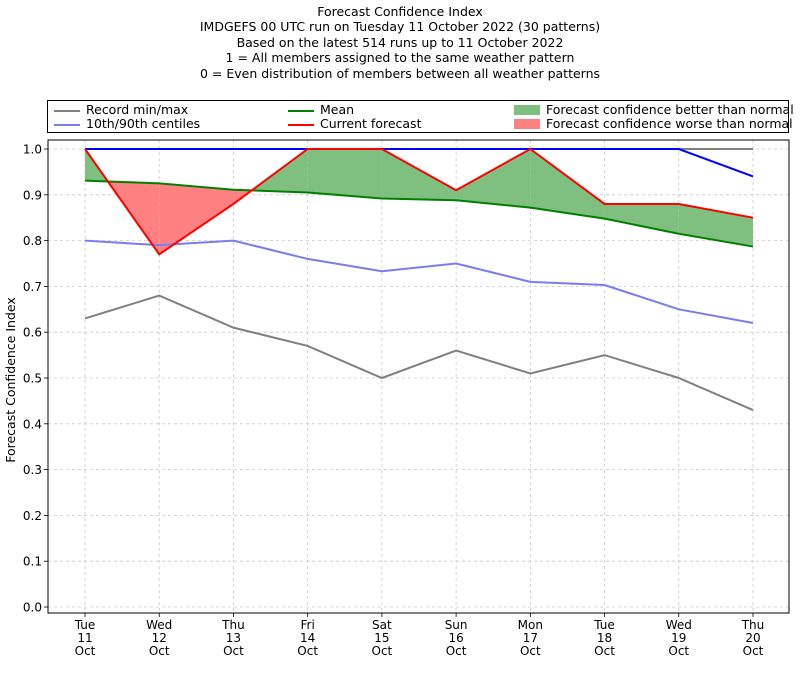 This screenshot has height=676, width=800. I want to click on legend-swatch-current, so click(301, 125).